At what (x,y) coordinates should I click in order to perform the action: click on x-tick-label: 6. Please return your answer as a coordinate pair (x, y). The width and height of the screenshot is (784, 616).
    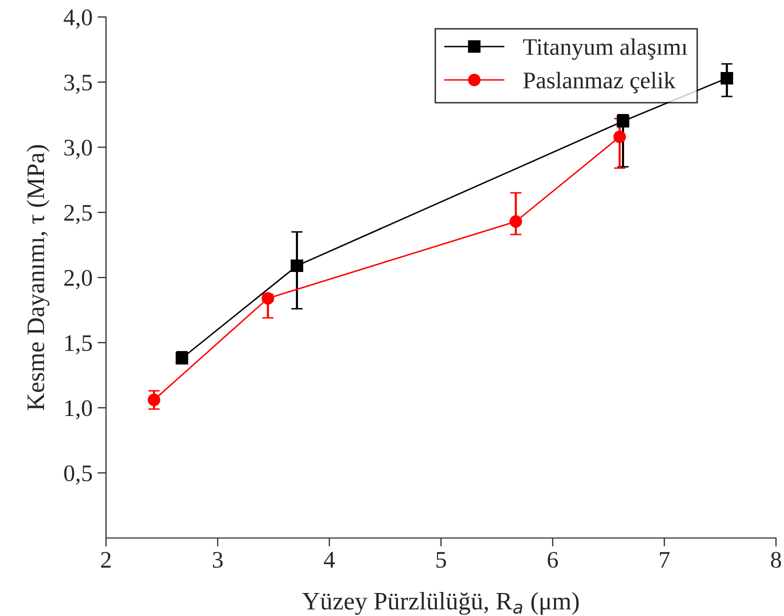
    Looking at the image, I should click on (553, 560).